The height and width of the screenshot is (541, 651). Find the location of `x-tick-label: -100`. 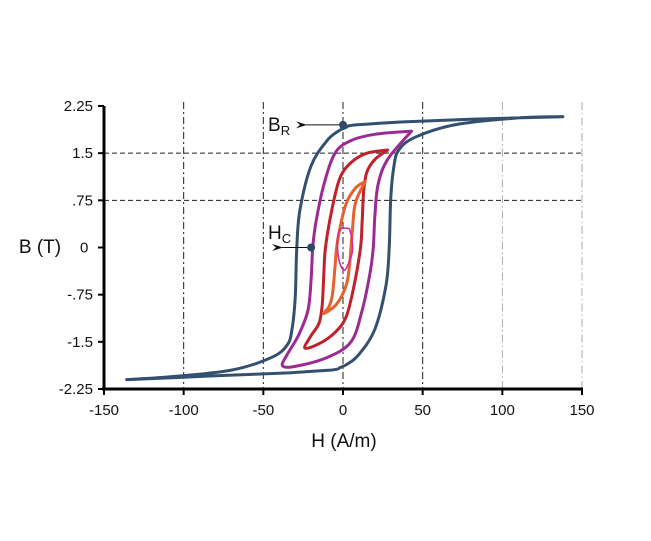

x-tick-label: -100 is located at coordinates (184, 410).